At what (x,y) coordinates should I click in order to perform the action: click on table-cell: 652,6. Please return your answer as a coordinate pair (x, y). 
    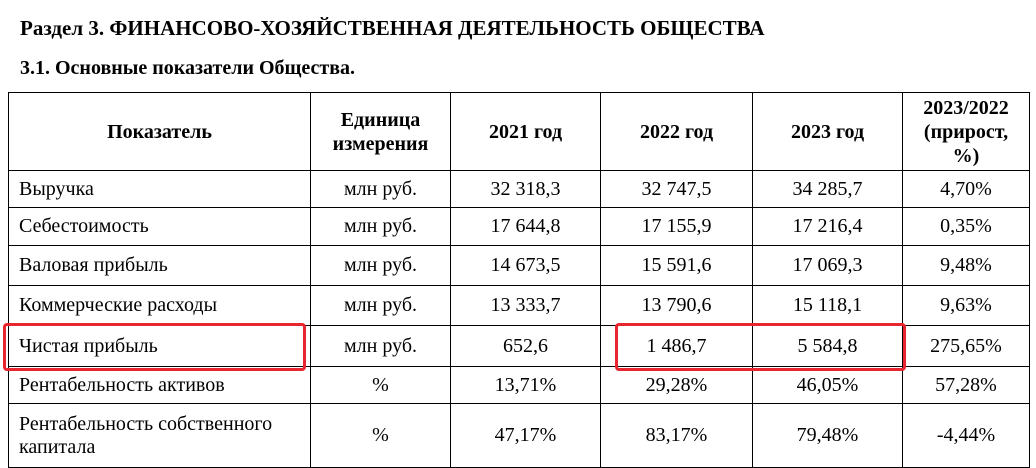
    Looking at the image, I should click on (525, 346).